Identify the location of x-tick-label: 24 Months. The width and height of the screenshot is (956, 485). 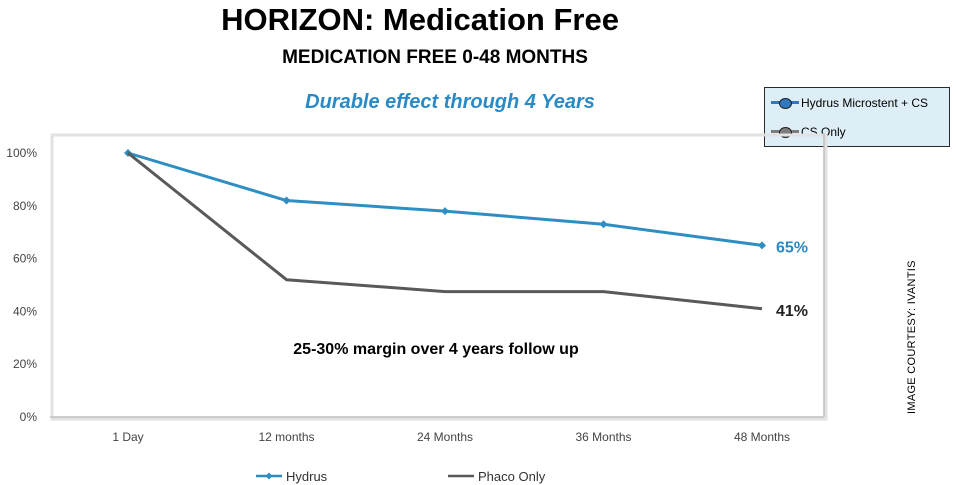
(445, 437).